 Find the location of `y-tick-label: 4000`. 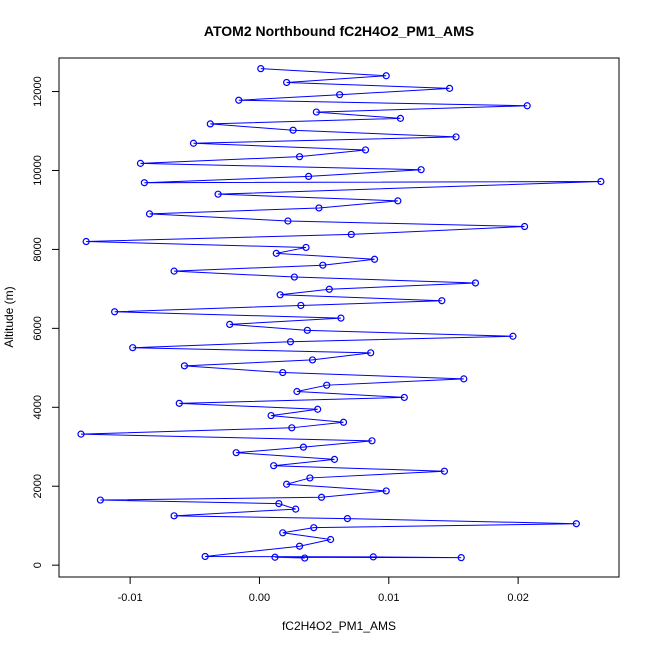

y-tick-label: 4000 is located at coordinates (38, 407).